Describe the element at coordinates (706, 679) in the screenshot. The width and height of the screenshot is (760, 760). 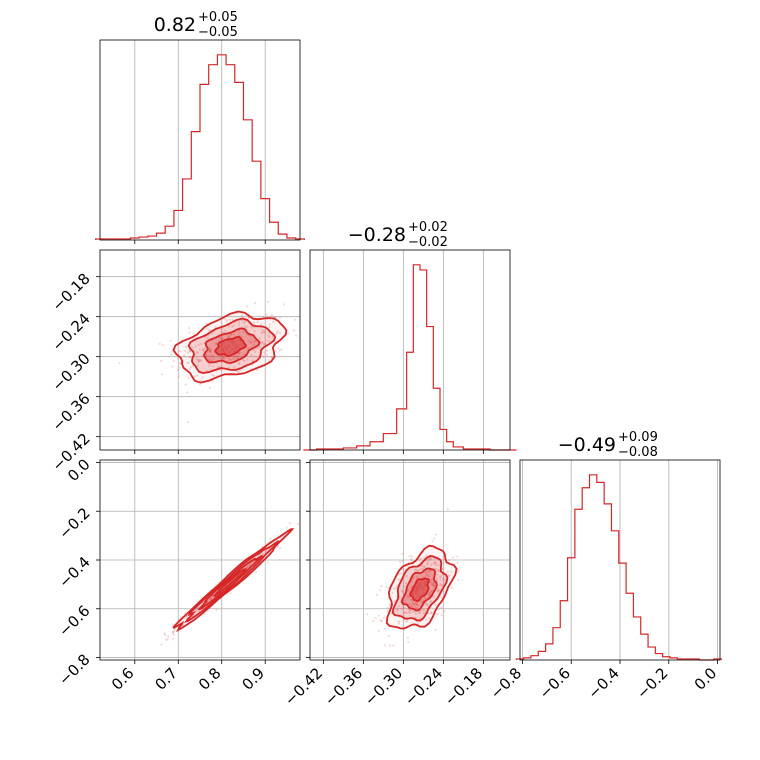
I see `x-tick-label-2-4: 0.0` at that location.